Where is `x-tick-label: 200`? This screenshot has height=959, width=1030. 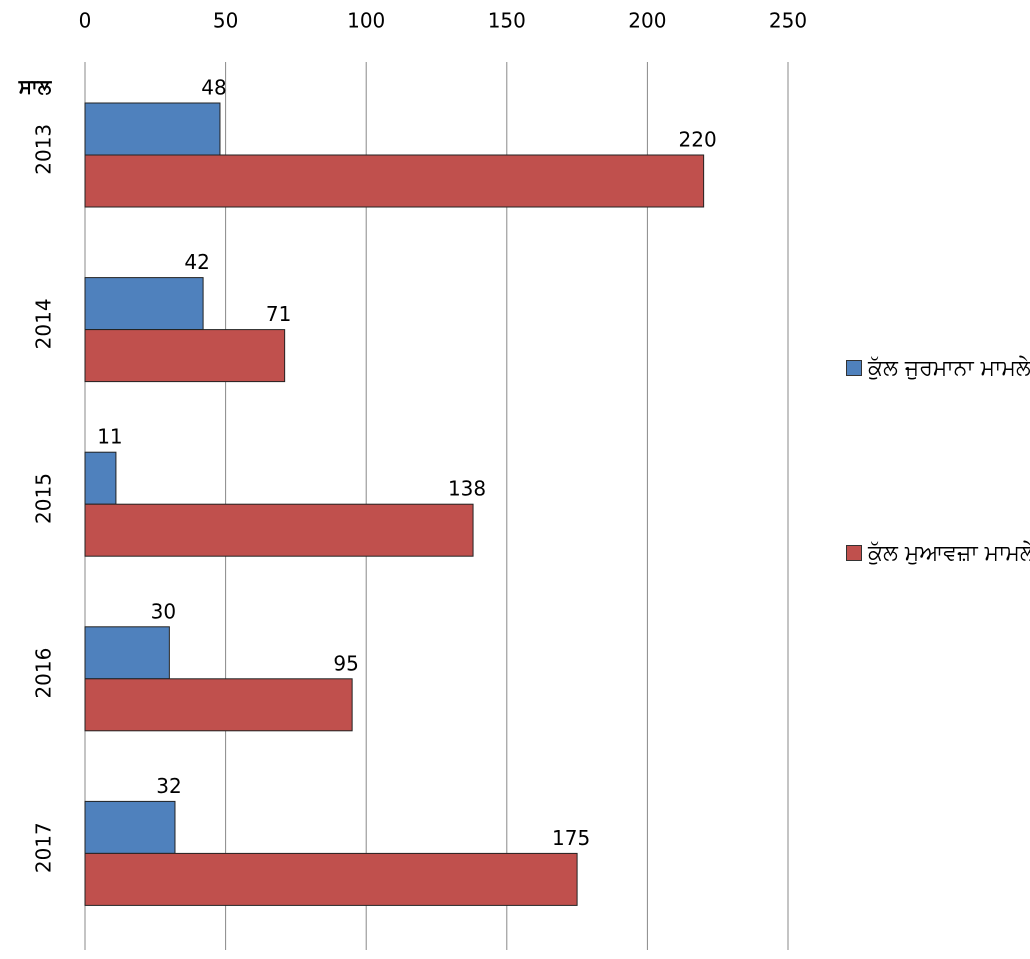 x-tick-label: 200 is located at coordinates (647, 21).